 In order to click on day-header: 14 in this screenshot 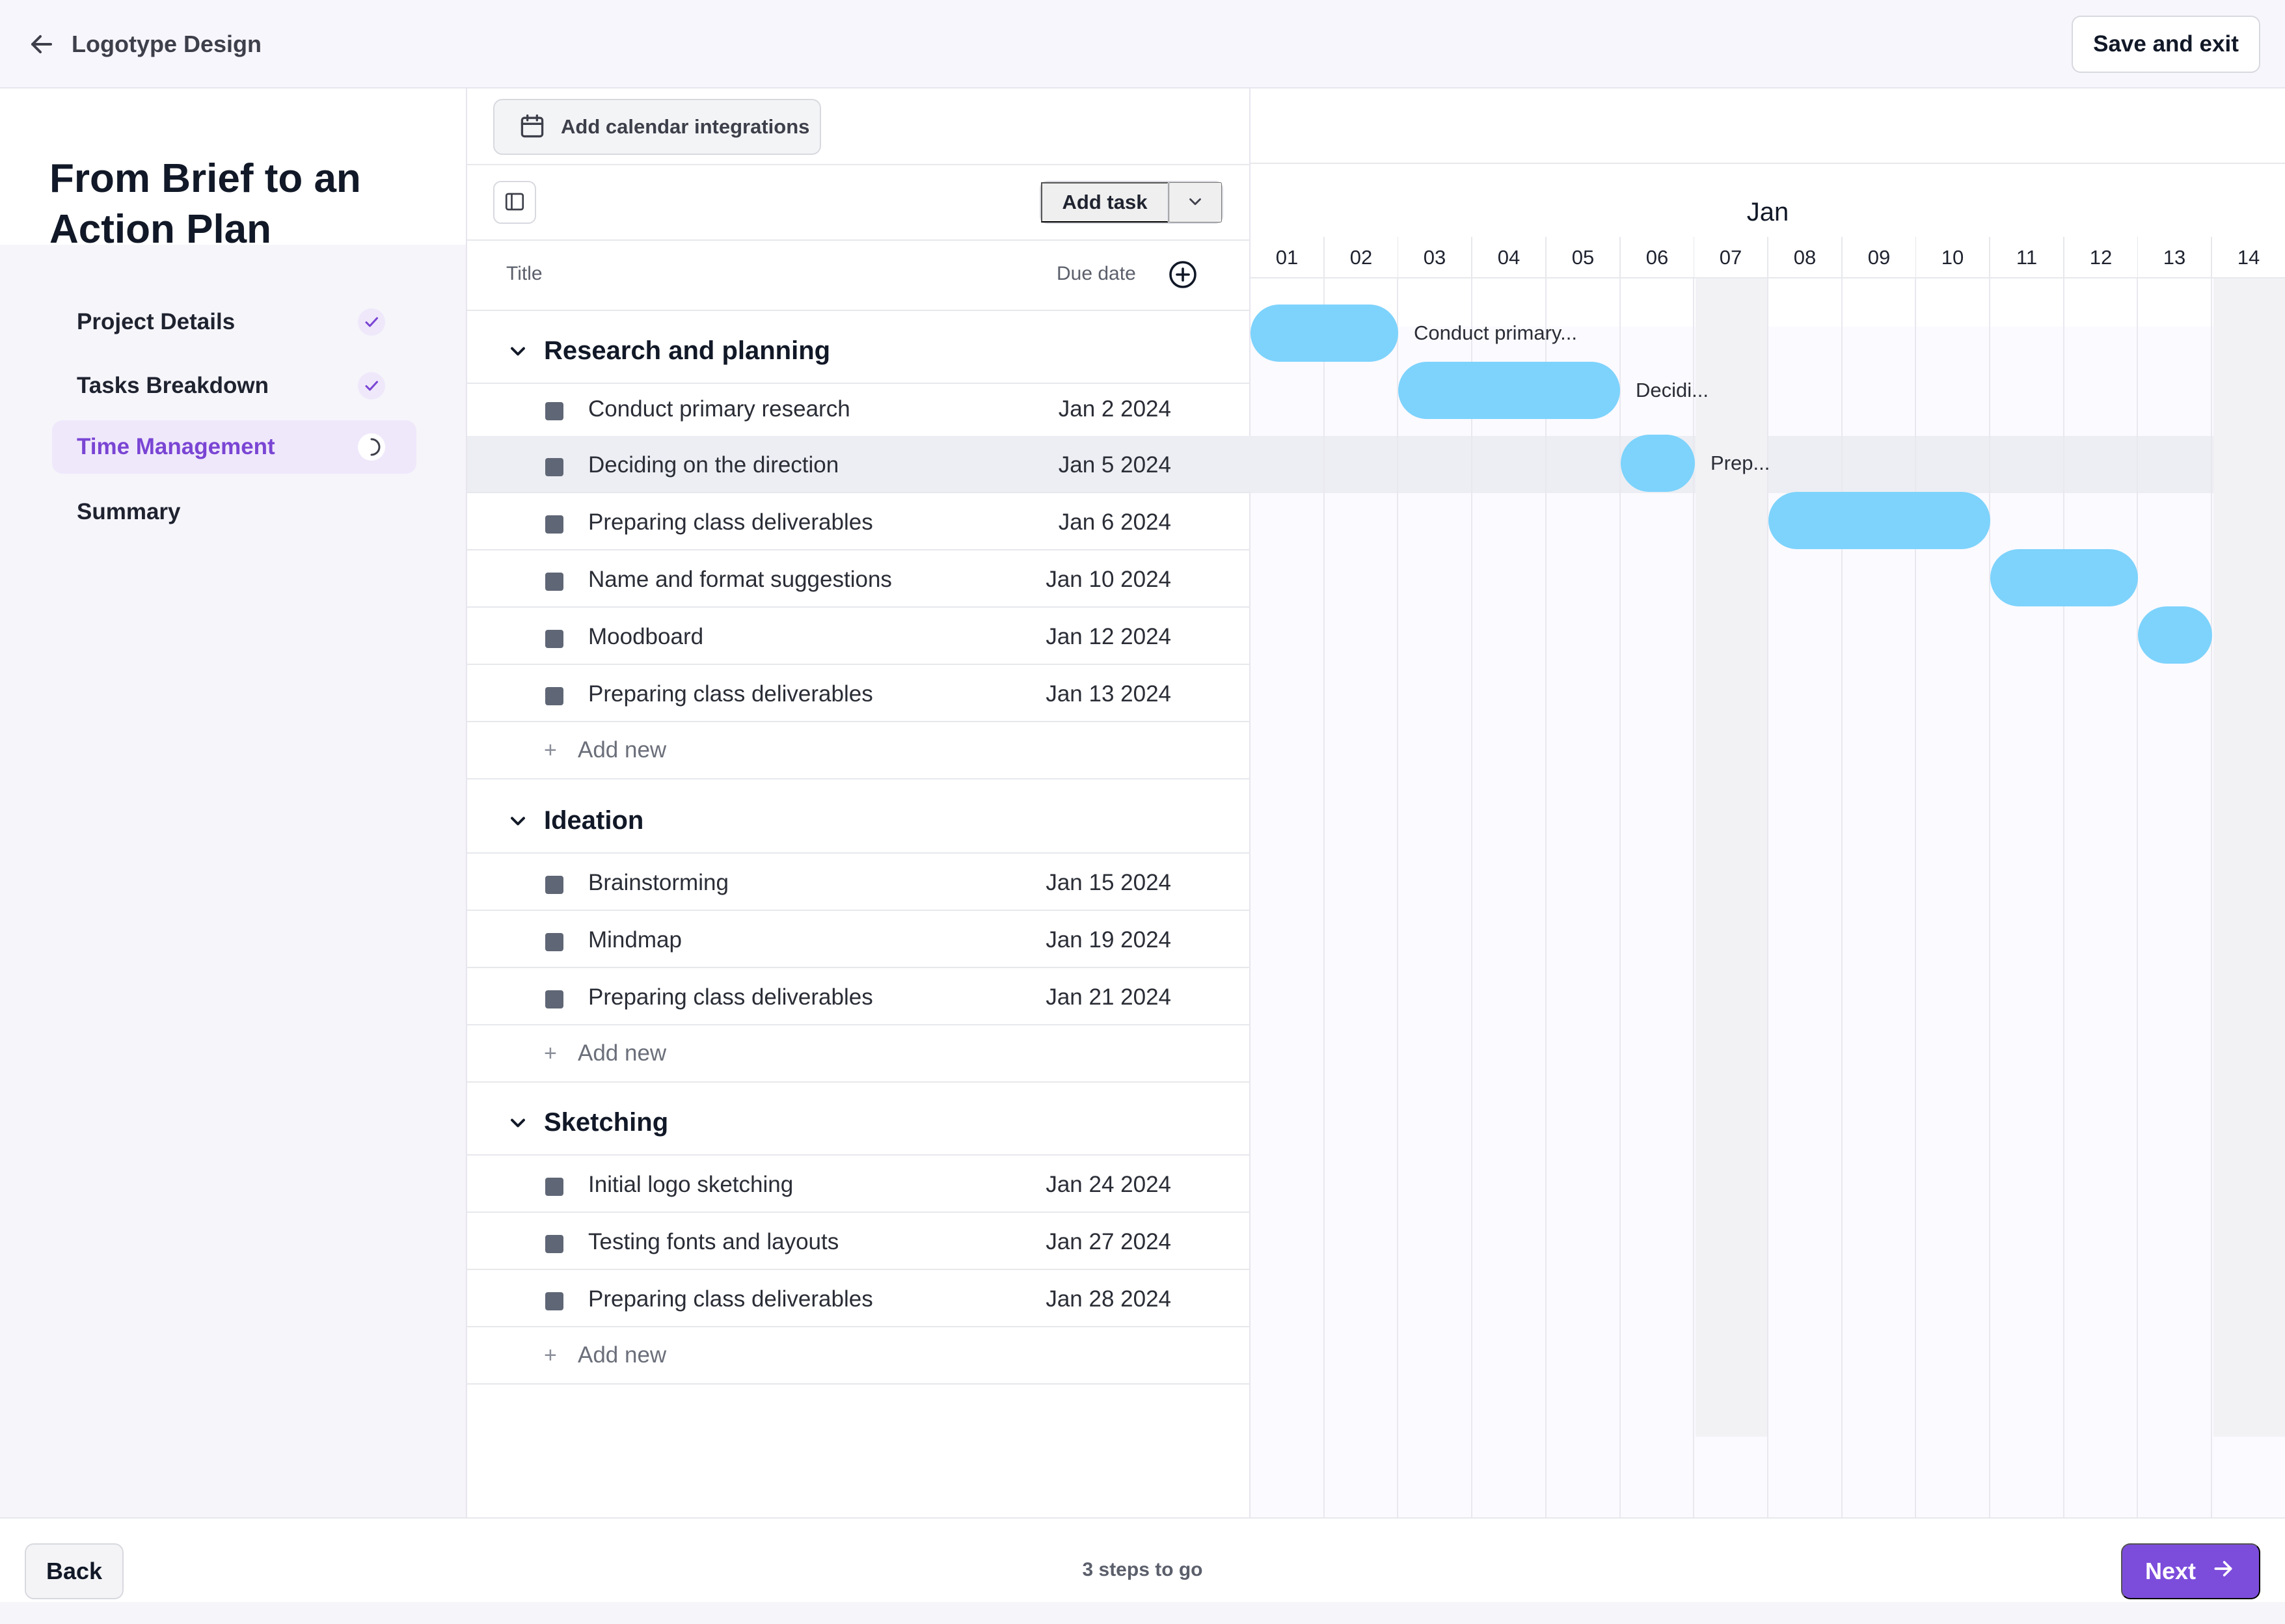, I will do `click(2248, 257)`.